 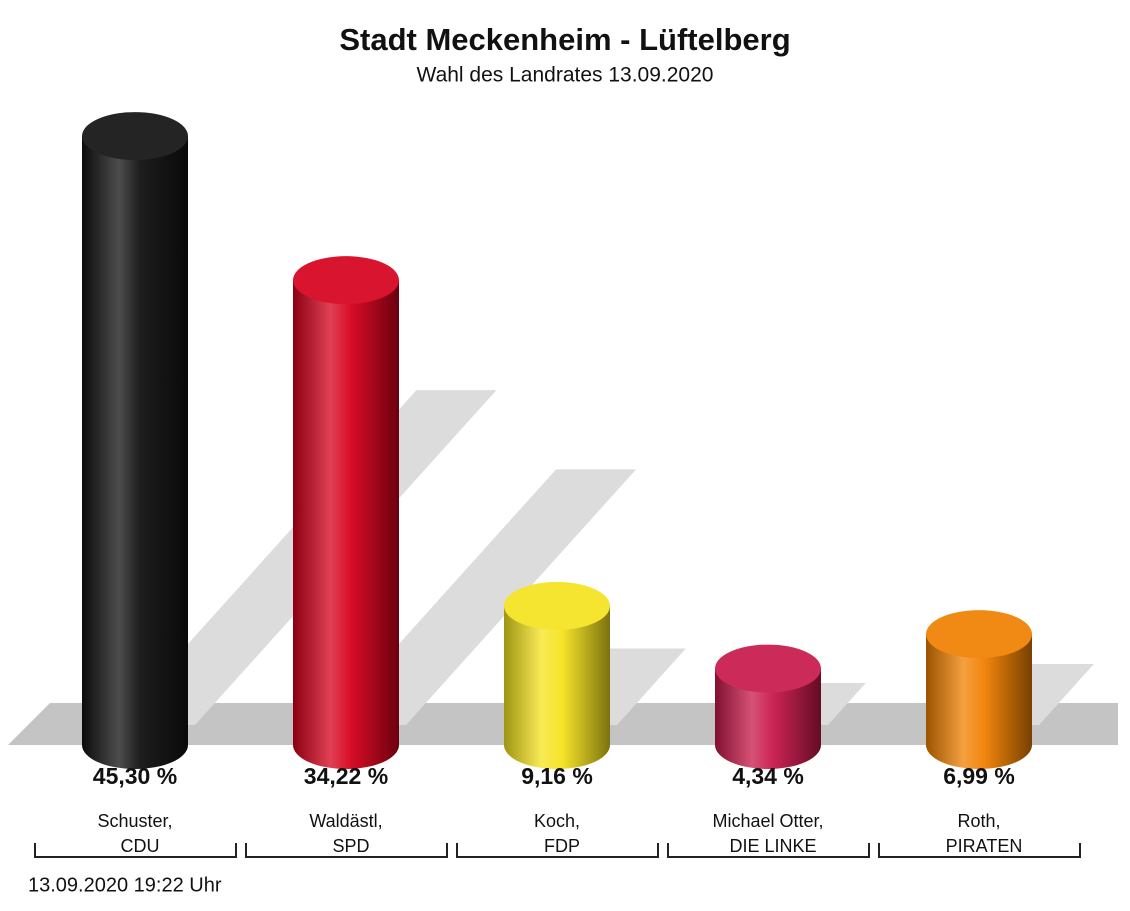 I want to click on category-label: SPD, so click(x=350, y=846).